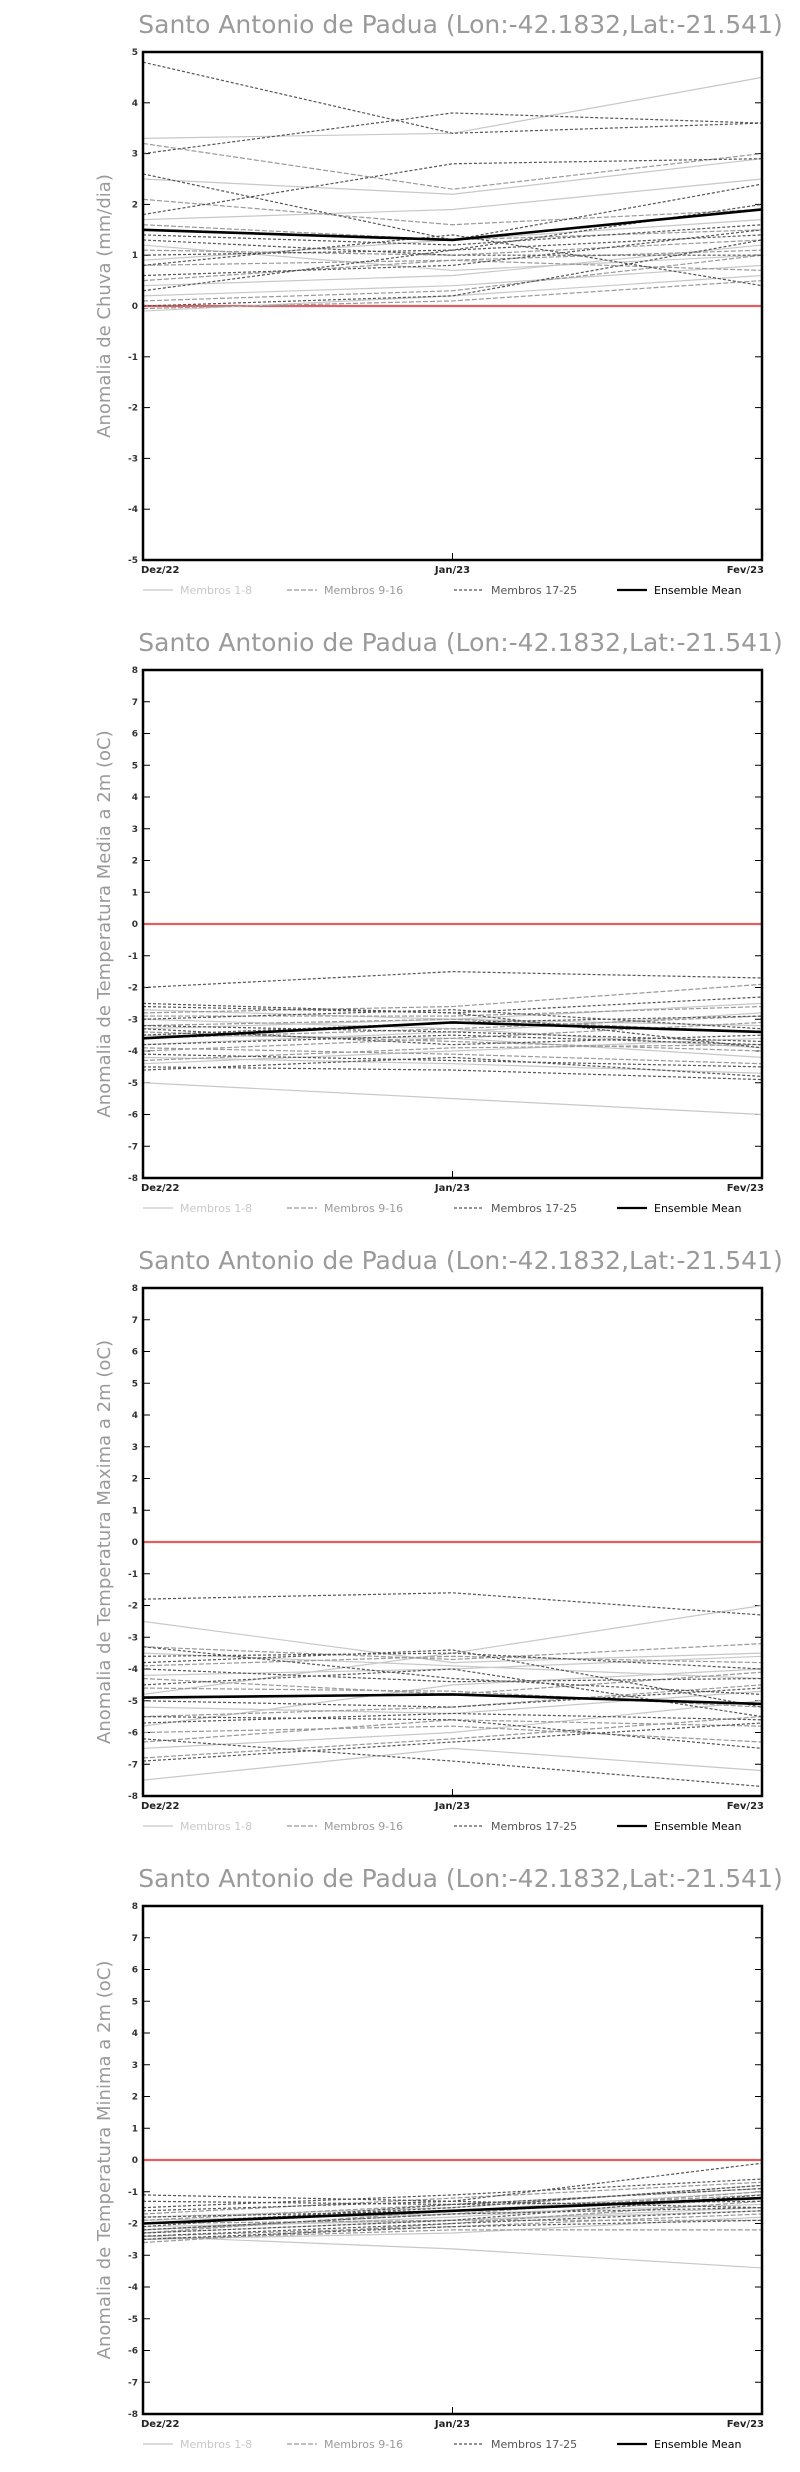 The height and width of the screenshot is (2472, 800). What do you see at coordinates (135, 1971) in the screenshot?
I see `y-tick-label: 6` at bounding box center [135, 1971].